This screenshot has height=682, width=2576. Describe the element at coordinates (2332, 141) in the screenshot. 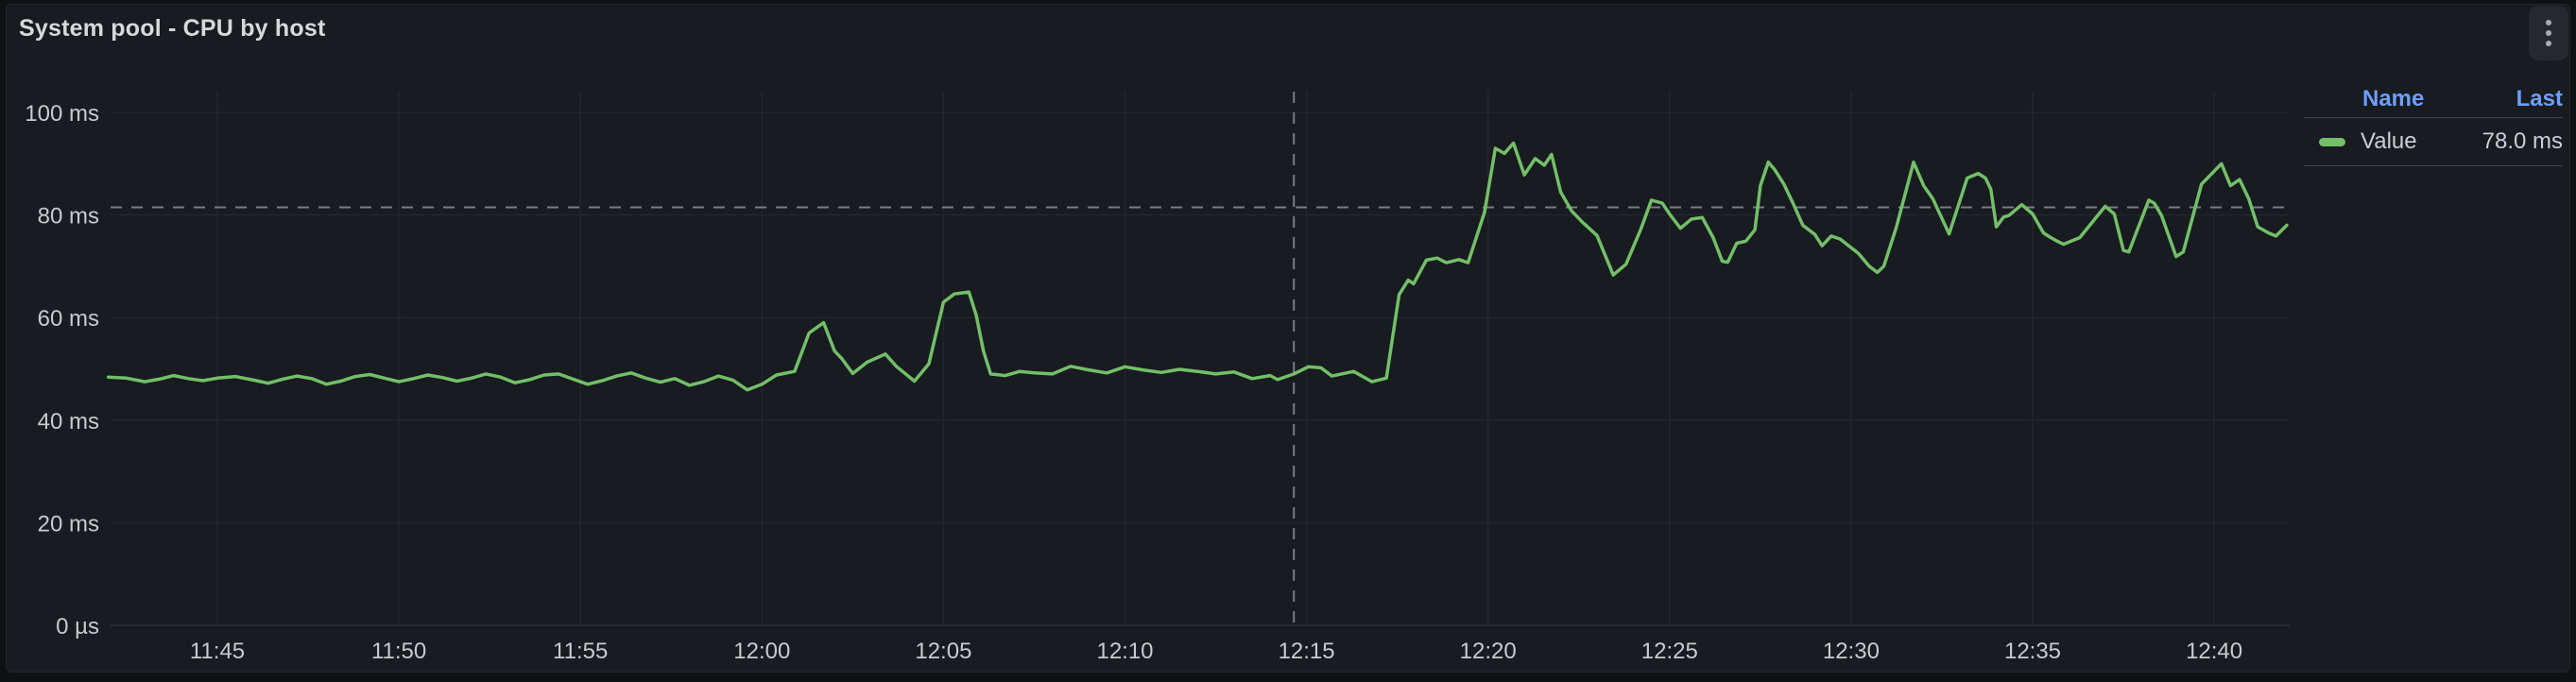

I see `series-color-swatch` at that location.